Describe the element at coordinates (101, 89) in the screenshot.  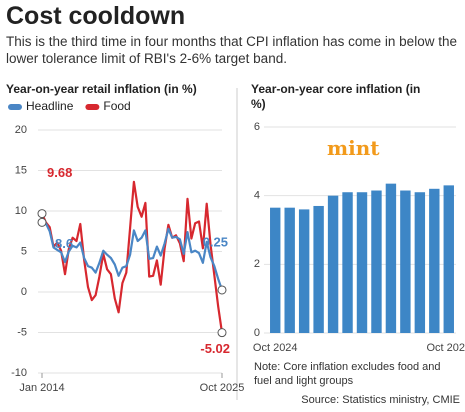
I see `chart-title: Year-on-year retail inflation (in %)` at that location.